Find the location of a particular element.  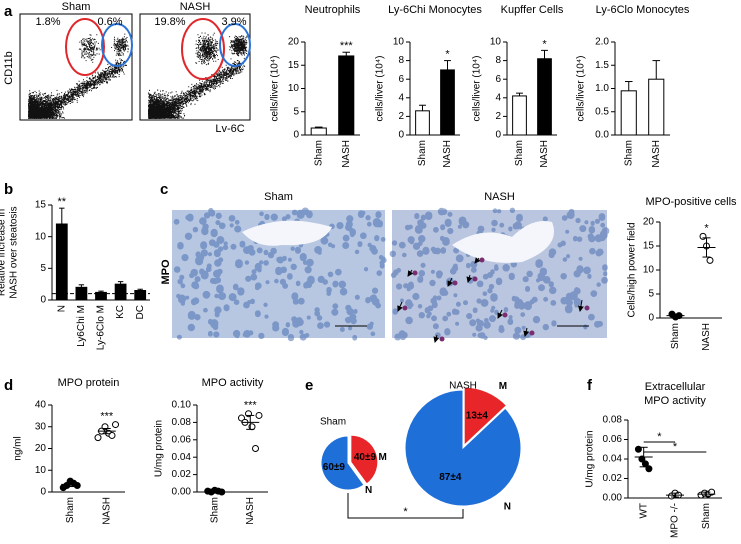

panel-letter: b is located at coordinates (8, 189).